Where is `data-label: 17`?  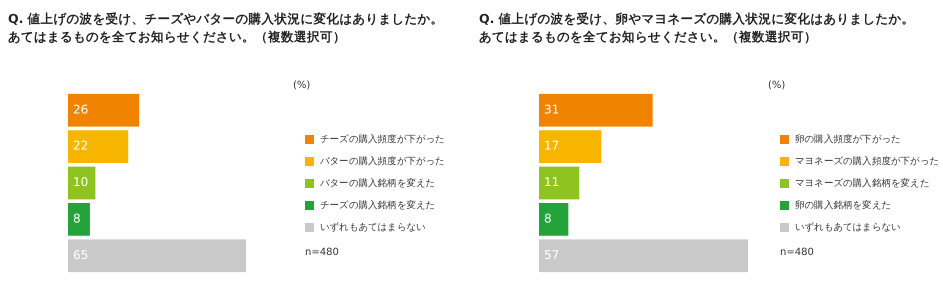 data-label: 17 is located at coordinates (552, 145).